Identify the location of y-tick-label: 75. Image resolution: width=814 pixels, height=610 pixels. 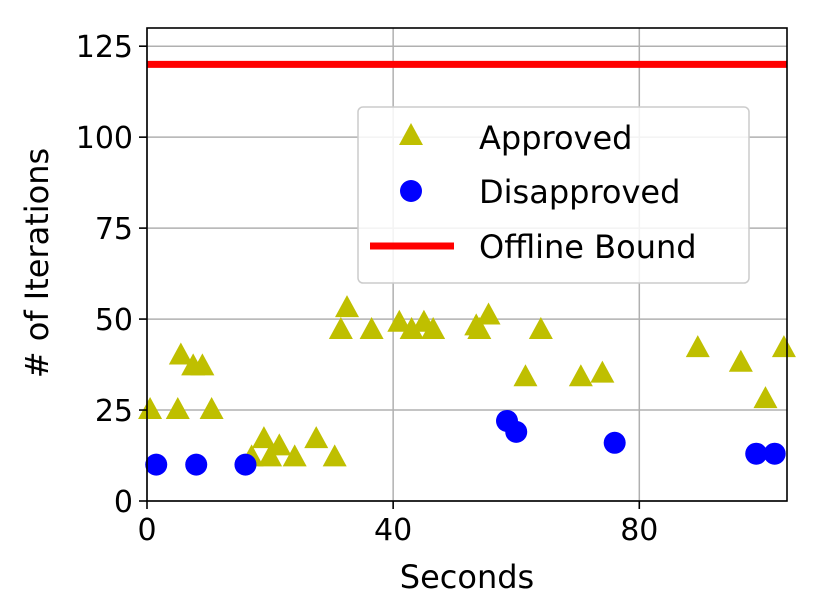
(114, 229).